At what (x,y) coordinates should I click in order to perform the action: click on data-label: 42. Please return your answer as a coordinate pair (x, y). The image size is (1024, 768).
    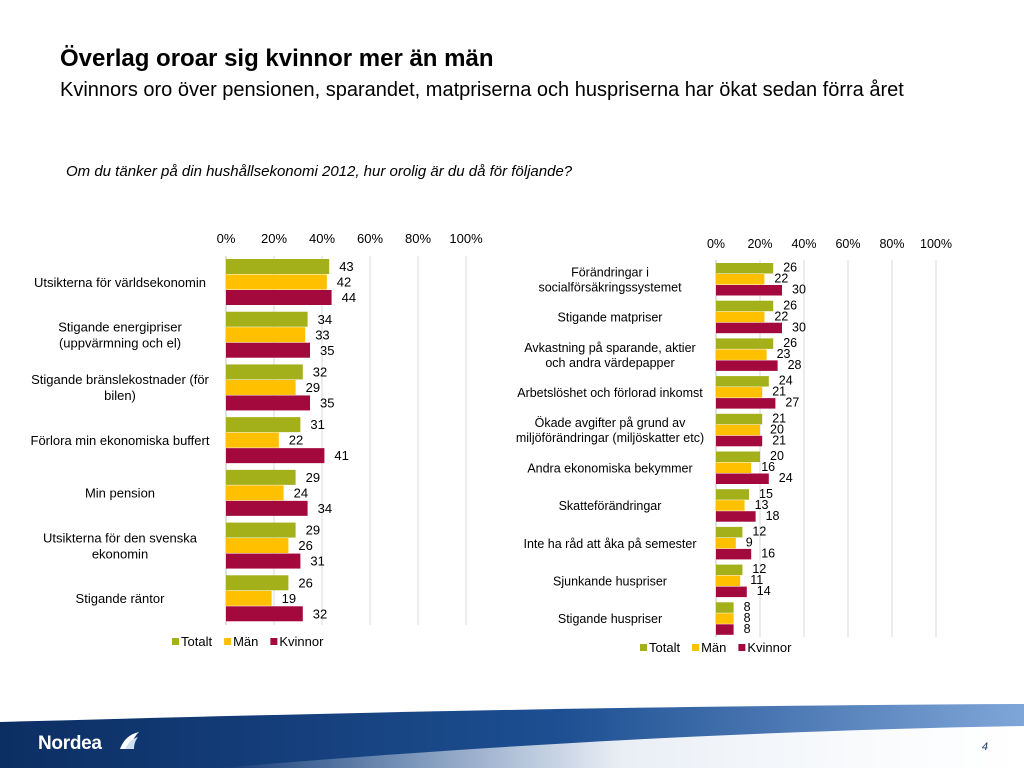
    Looking at the image, I should click on (344, 282).